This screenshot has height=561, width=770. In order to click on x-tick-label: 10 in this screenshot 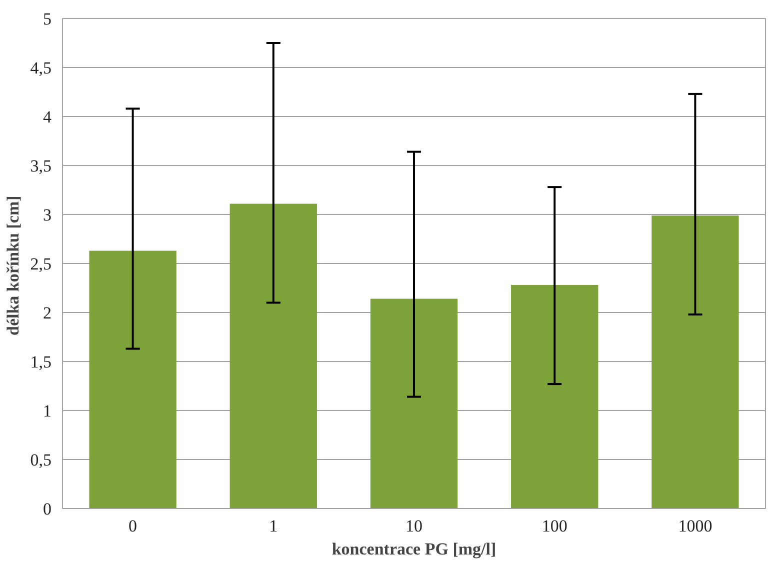, I will do `click(414, 526)`.